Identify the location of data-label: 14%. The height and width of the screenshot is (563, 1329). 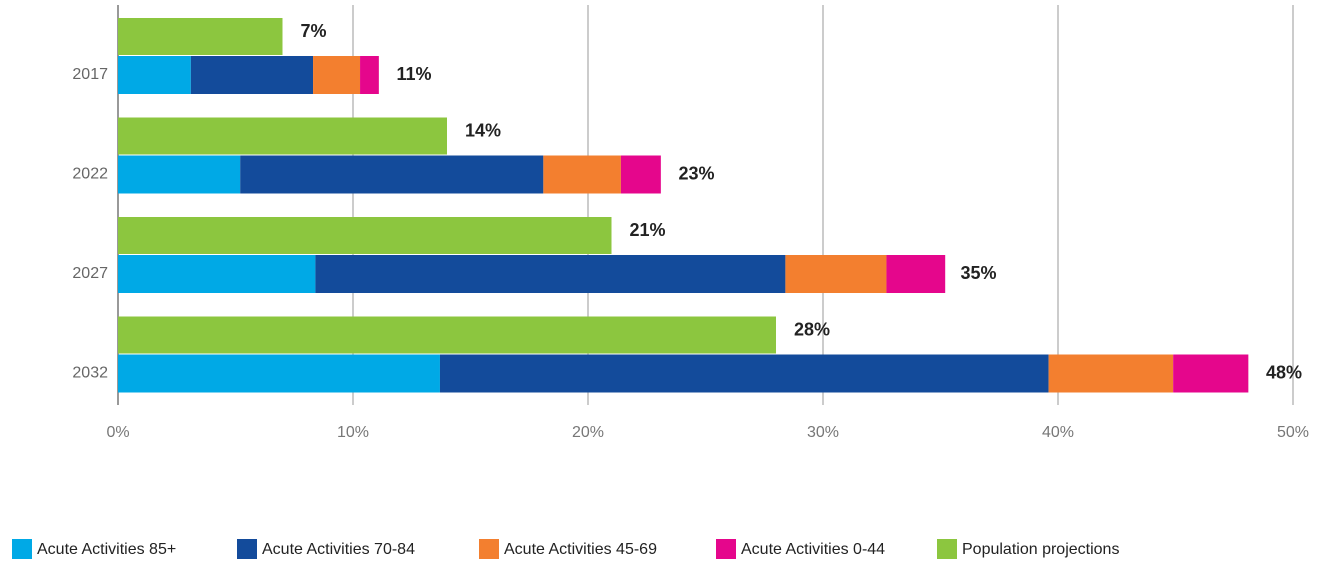
(483, 130).